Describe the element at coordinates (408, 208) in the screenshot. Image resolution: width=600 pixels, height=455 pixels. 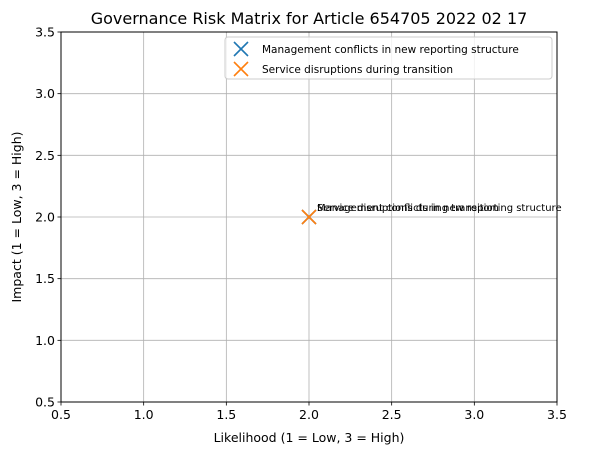
I see `point-label: Service disruptions during transition` at that location.